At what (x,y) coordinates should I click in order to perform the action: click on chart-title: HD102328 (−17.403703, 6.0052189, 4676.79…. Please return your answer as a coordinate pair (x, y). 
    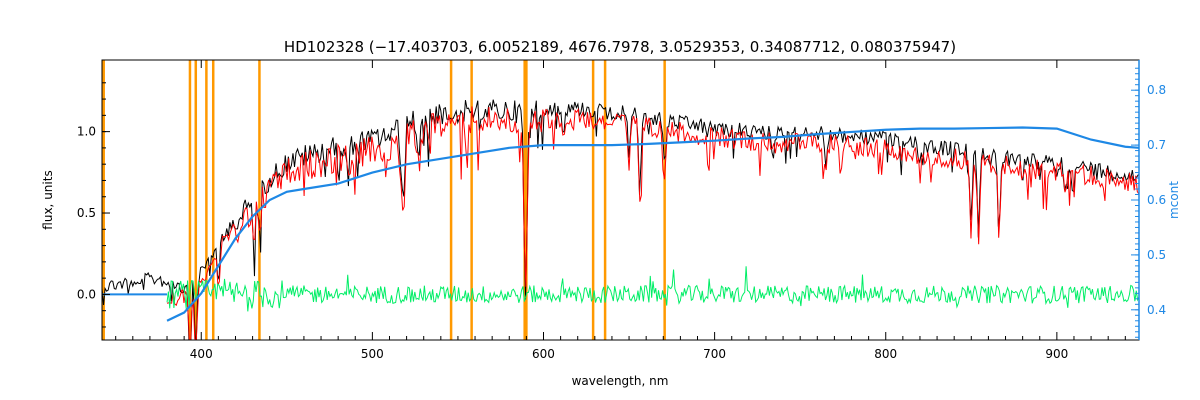
    Looking at the image, I should click on (620, 47).